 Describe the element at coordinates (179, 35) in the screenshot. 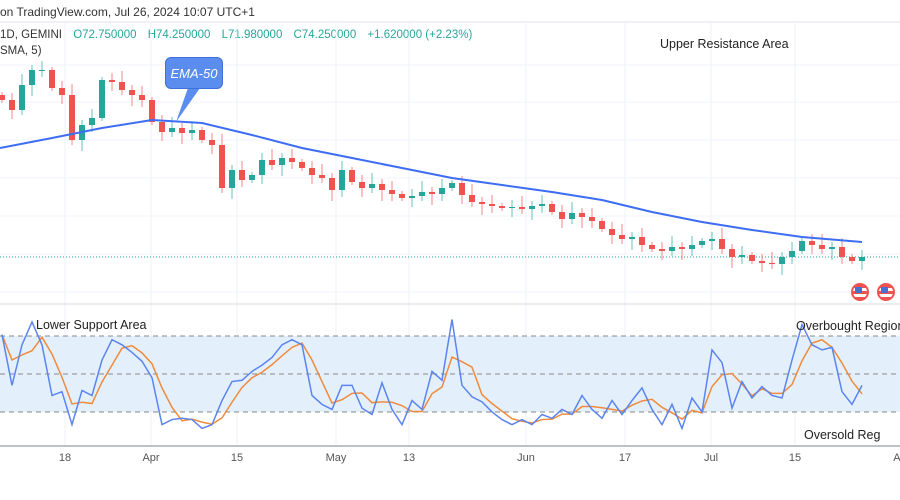

I see `high-value: H74.250000` at that location.